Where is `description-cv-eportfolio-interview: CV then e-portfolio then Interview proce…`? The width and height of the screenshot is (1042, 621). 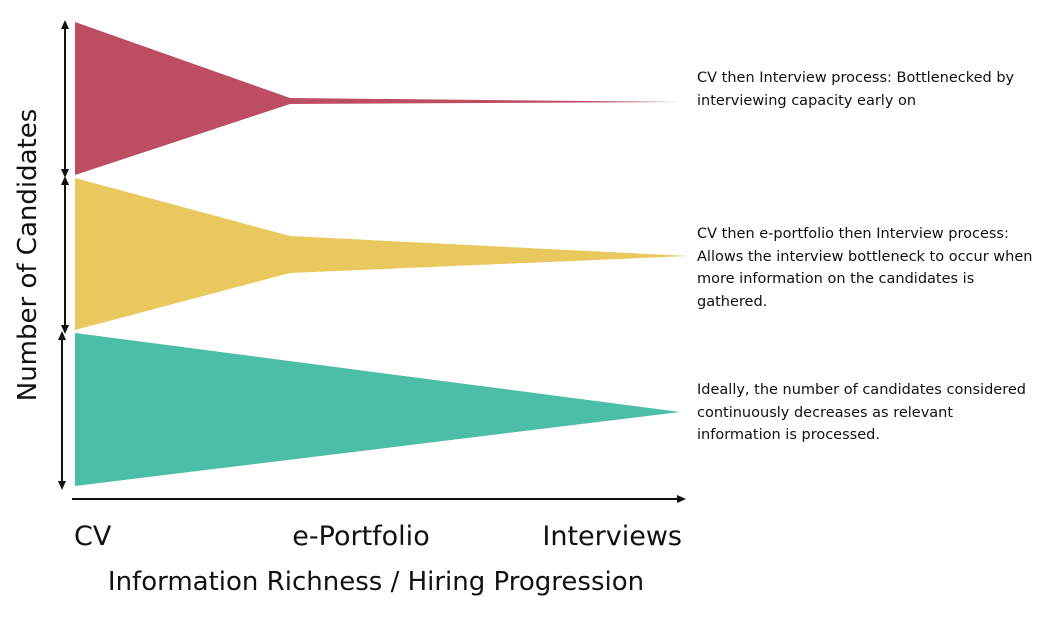 description-cv-eportfolio-interview: CV then e-portfolio then Interview proce… is located at coordinates (865, 268).